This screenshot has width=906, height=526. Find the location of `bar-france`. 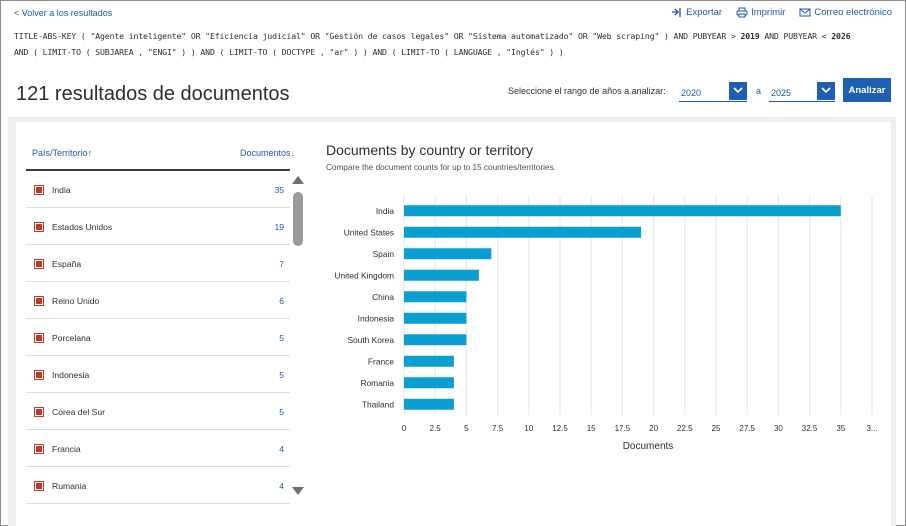

bar-france is located at coordinates (429, 361).